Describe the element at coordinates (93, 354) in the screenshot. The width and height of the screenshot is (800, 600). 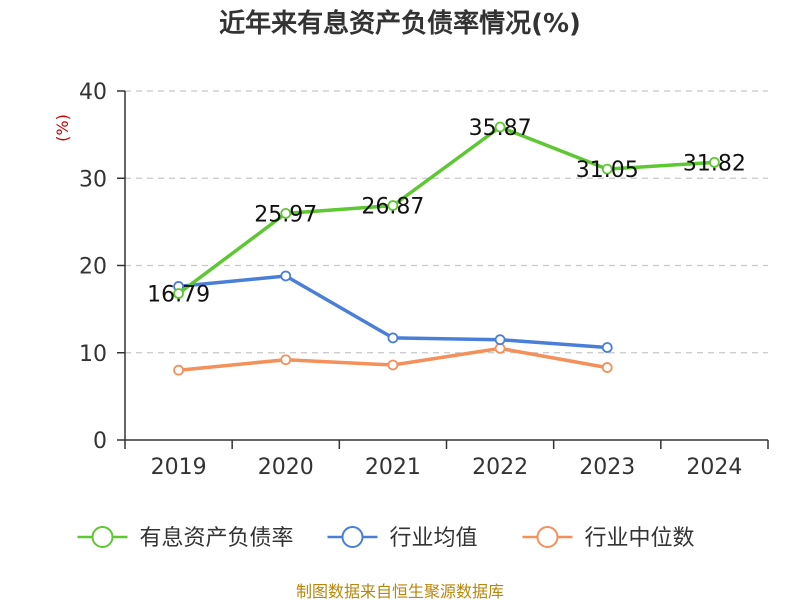
I see `y-tick-label: 10` at that location.